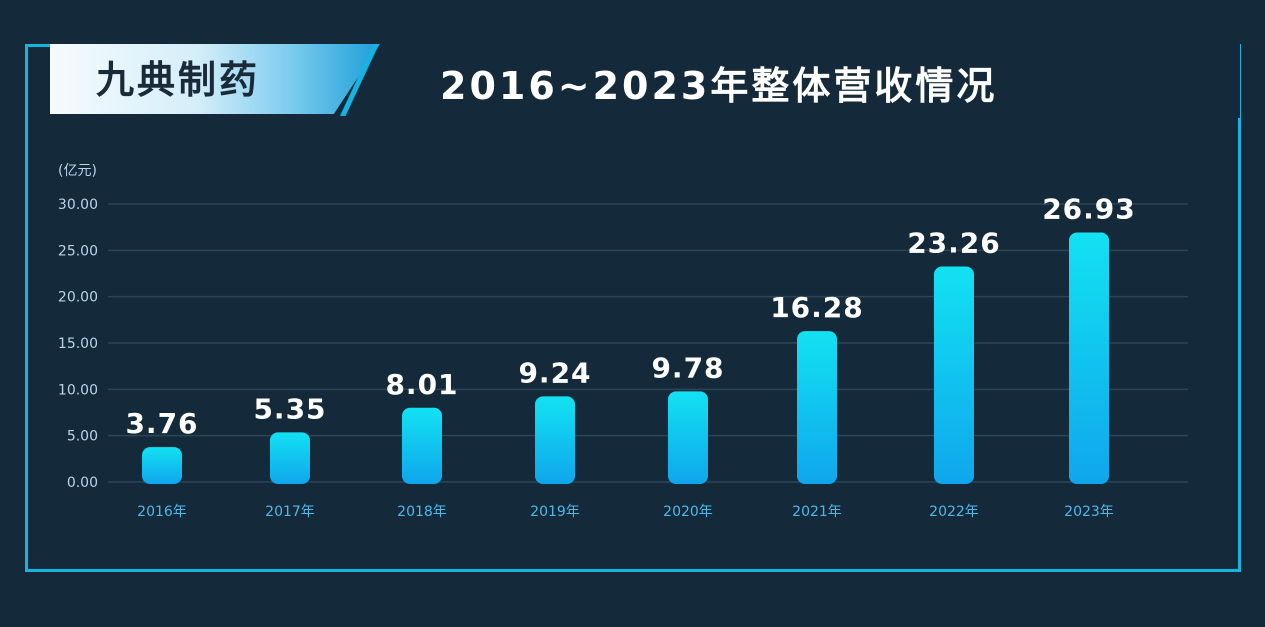 This screenshot has height=627, width=1265. What do you see at coordinates (719, 86) in the screenshot?
I see `chart-title: 2016~2023年整体营收情况` at bounding box center [719, 86].